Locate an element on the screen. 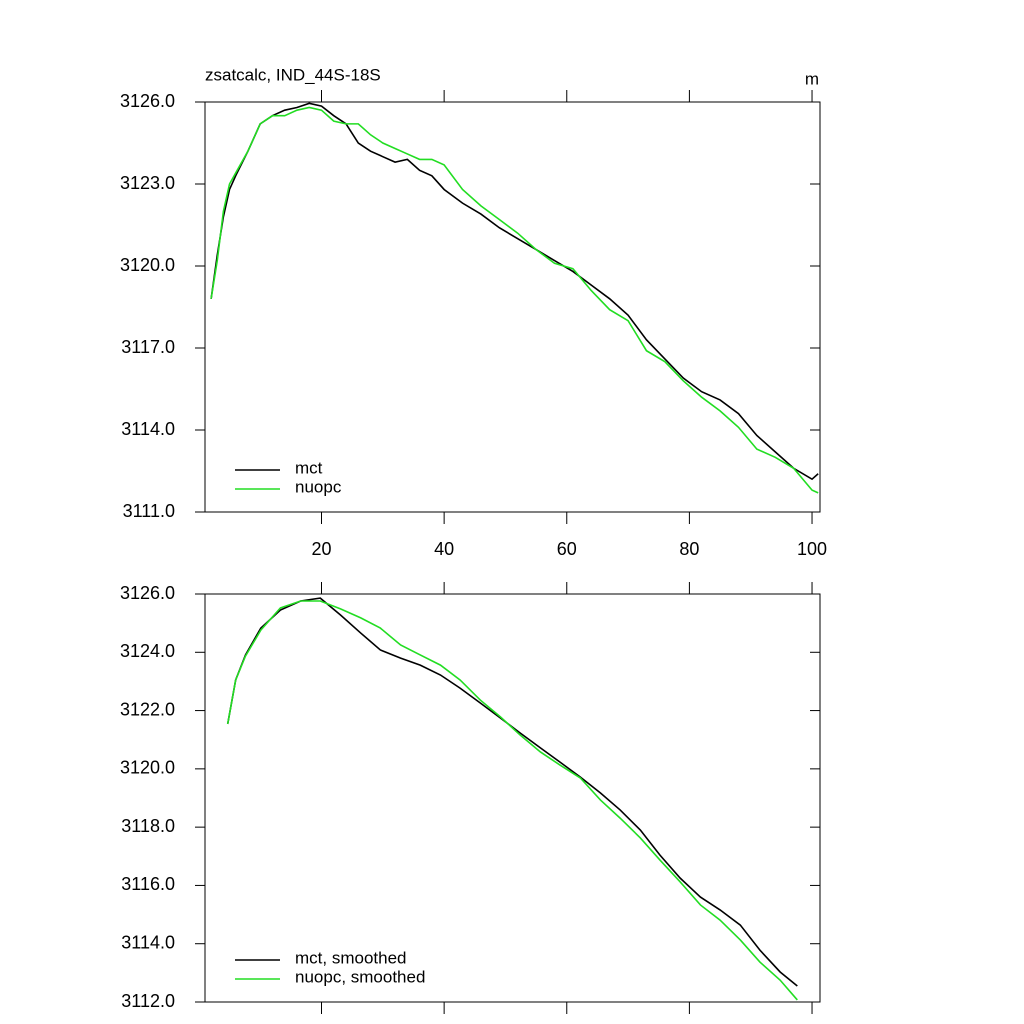 Image resolution: width=1024 pixels, height=1024 pixels. x-tick-label: 80 is located at coordinates (689, 549).